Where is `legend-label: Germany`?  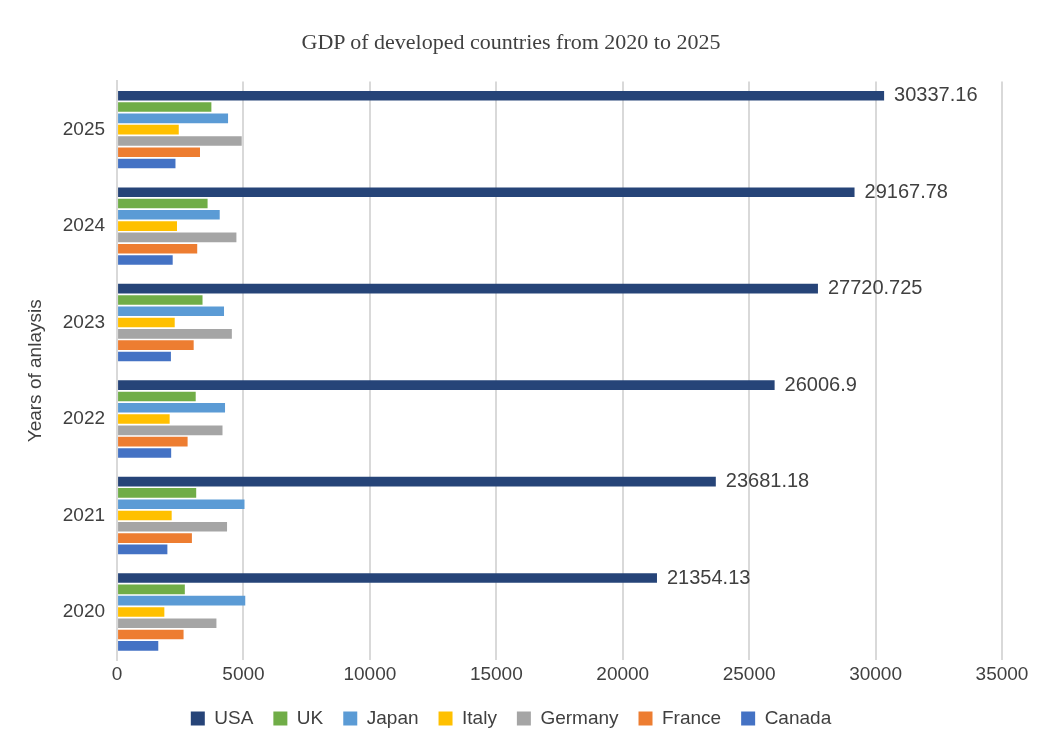 legend-label: Germany is located at coordinates (580, 717).